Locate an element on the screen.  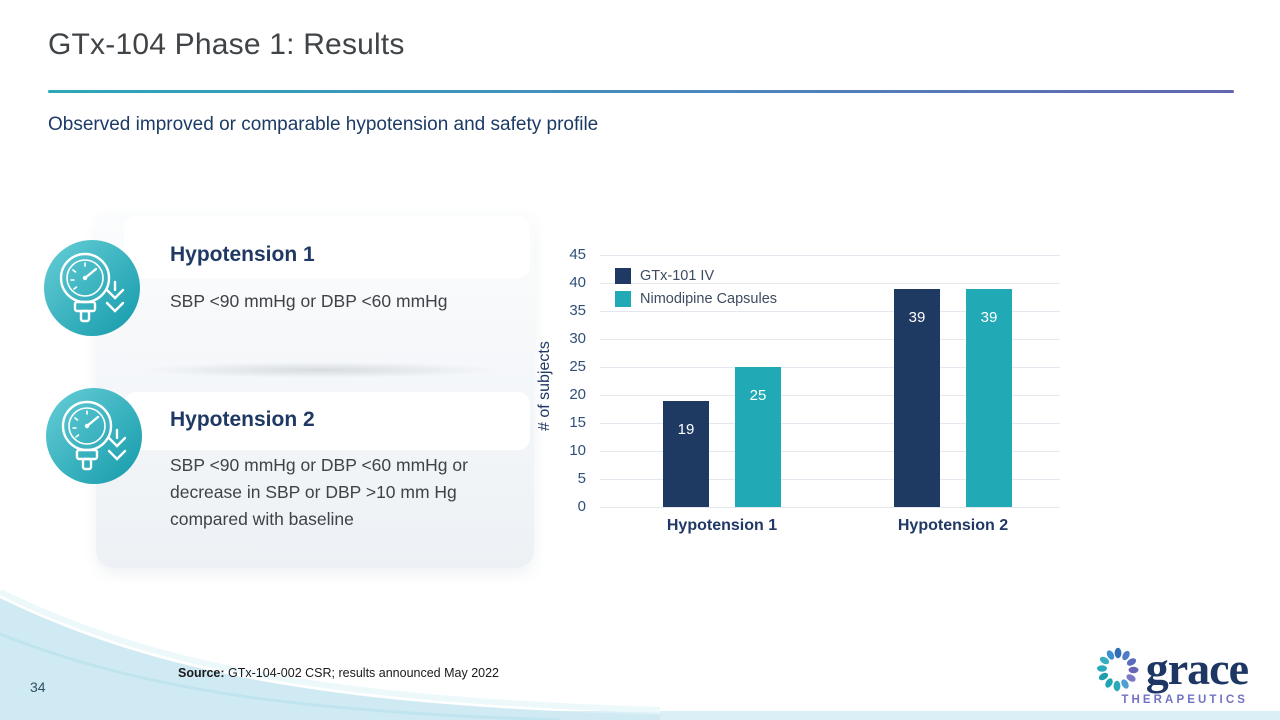
title-divider is located at coordinates (641, 91).